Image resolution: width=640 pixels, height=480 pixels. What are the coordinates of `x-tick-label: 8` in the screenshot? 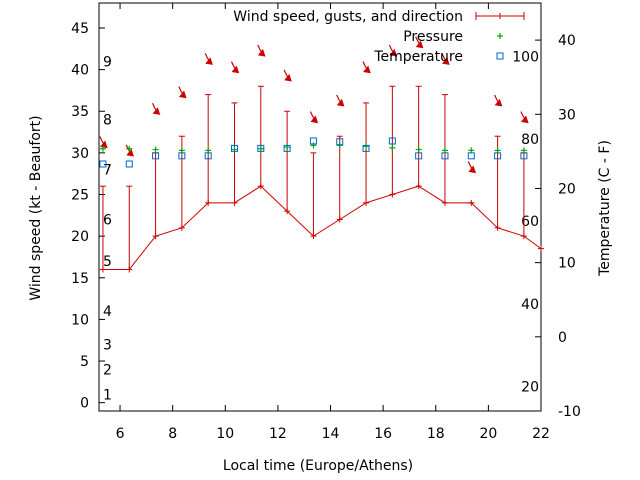 It's located at (172, 434).